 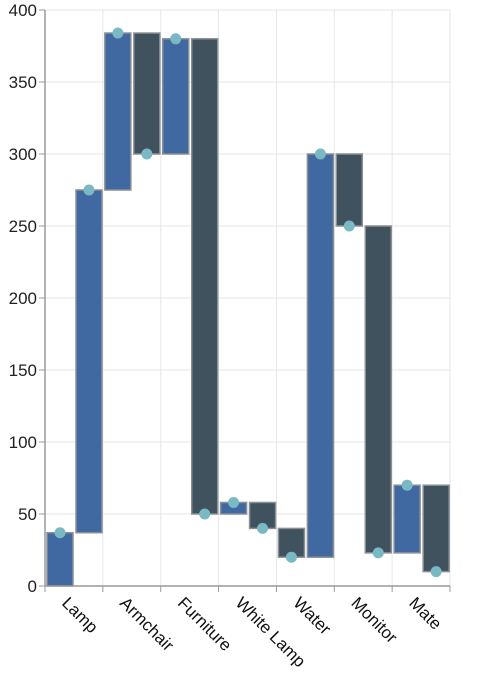 What do you see at coordinates (23, 442) in the screenshot?
I see `y-tick-label: 100` at bounding box center [23, 442].